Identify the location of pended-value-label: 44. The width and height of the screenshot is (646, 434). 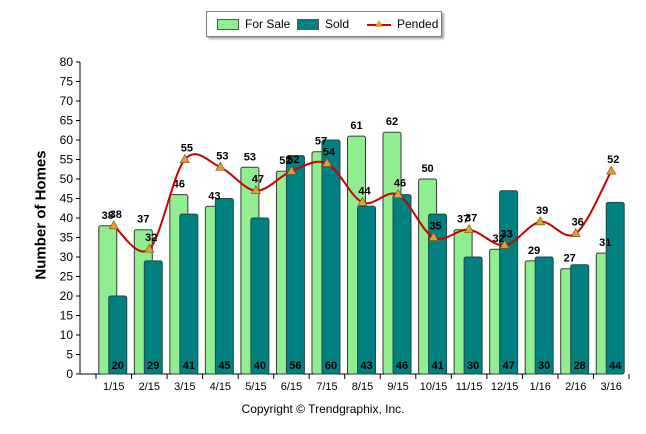
(364, 191).